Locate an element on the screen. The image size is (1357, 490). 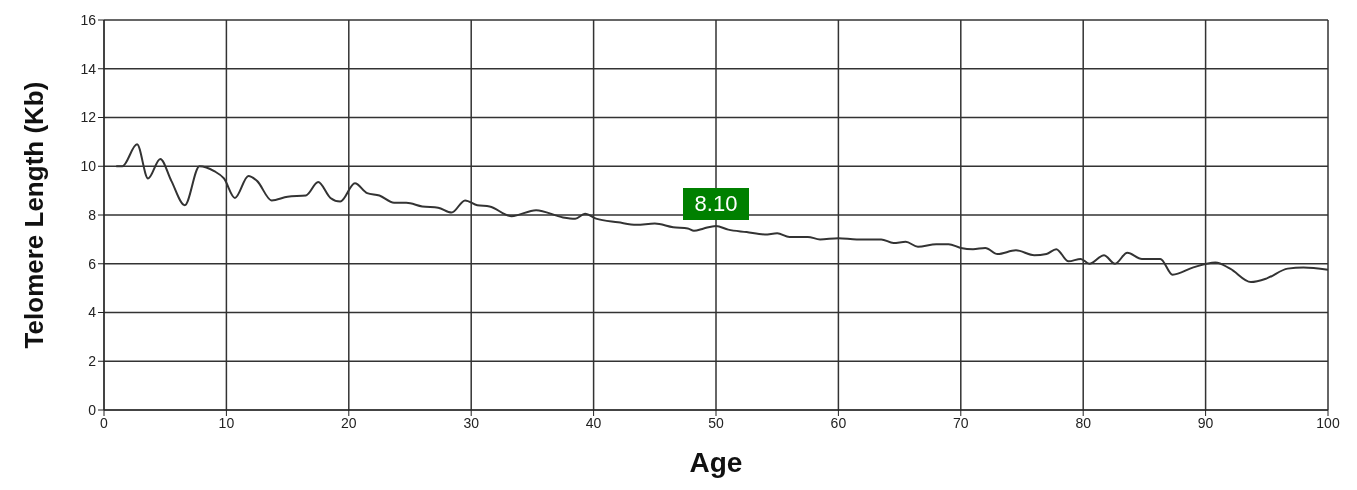
x-tick-label: 30 is located at coordinates (471, 422).